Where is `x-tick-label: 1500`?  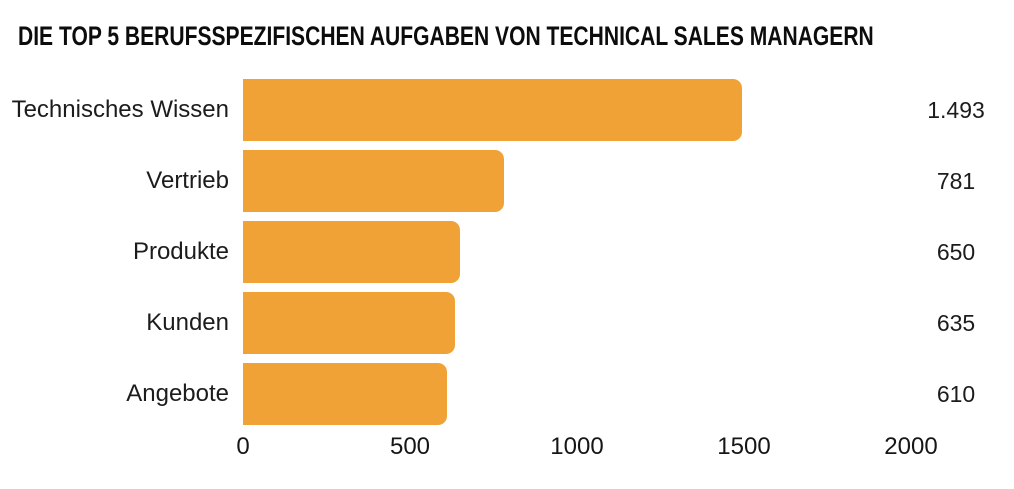 x-tick-label: 1500 is located at coordinates (744, 446).